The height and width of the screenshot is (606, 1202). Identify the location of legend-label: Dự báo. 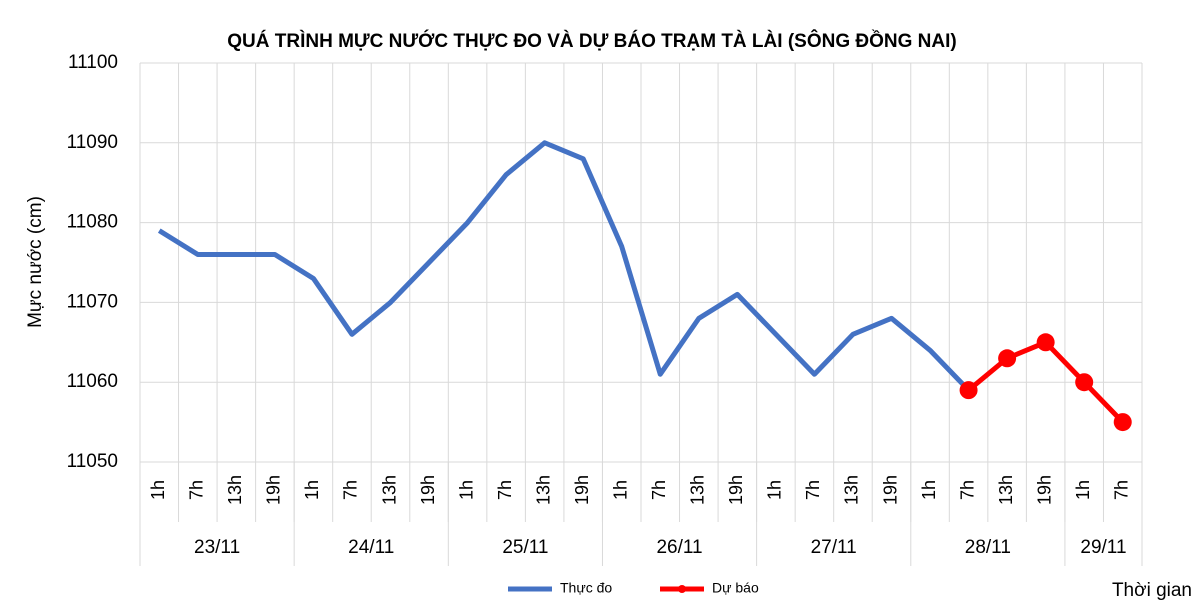
(735, 588).